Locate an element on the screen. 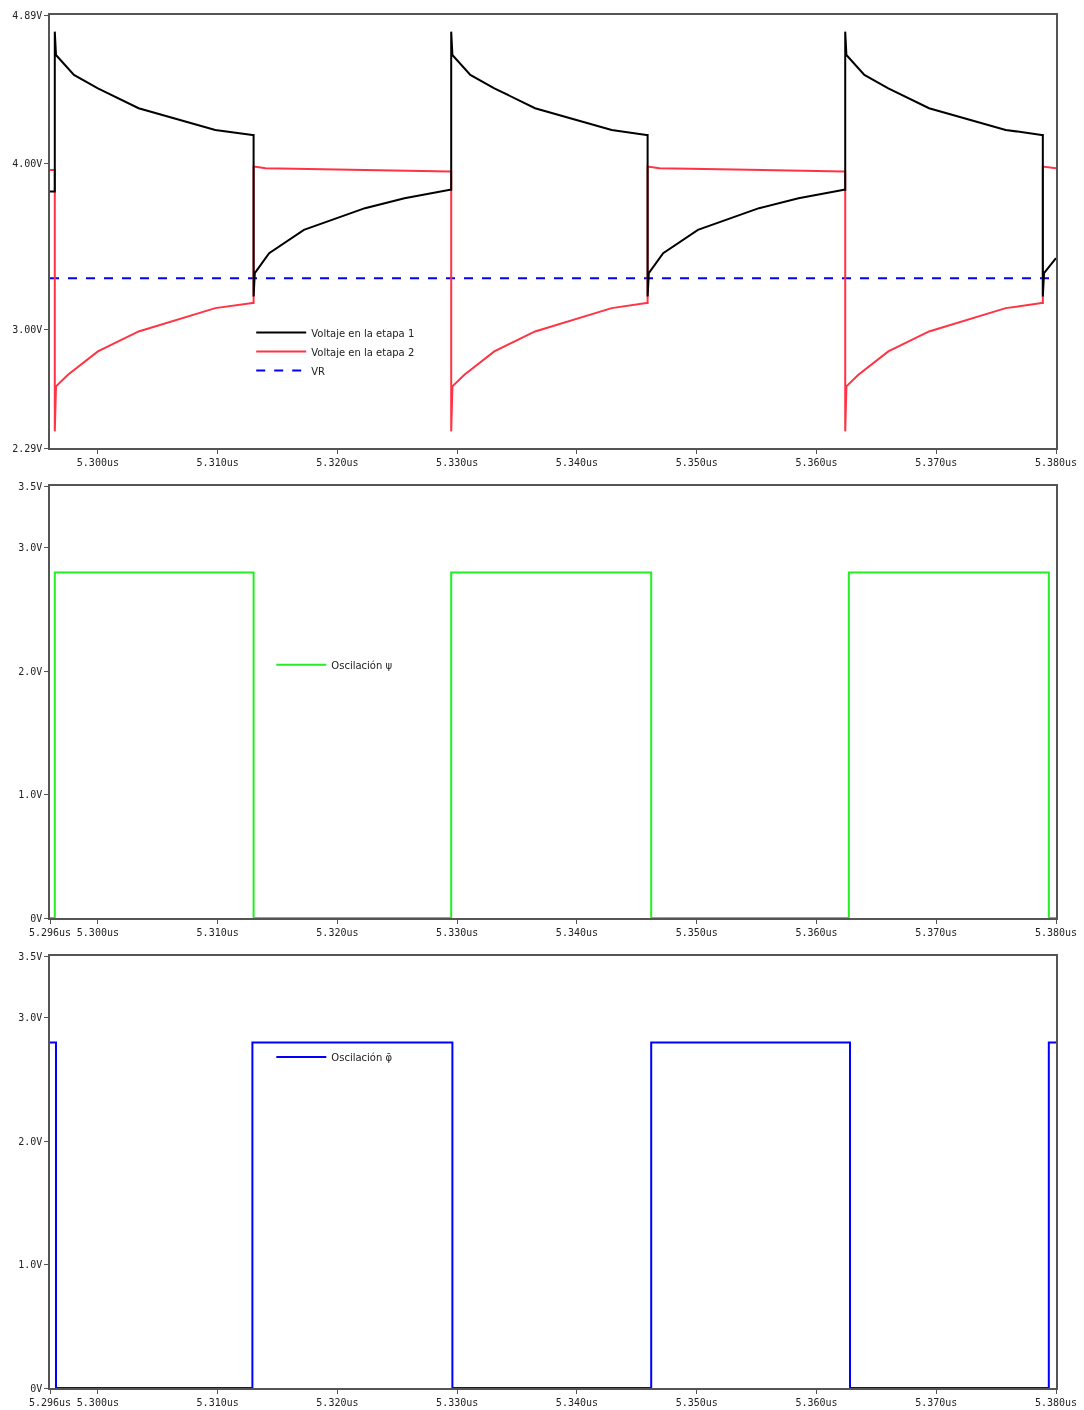  legend-label: Oscilación ψ is located at coordinates (362, 665).